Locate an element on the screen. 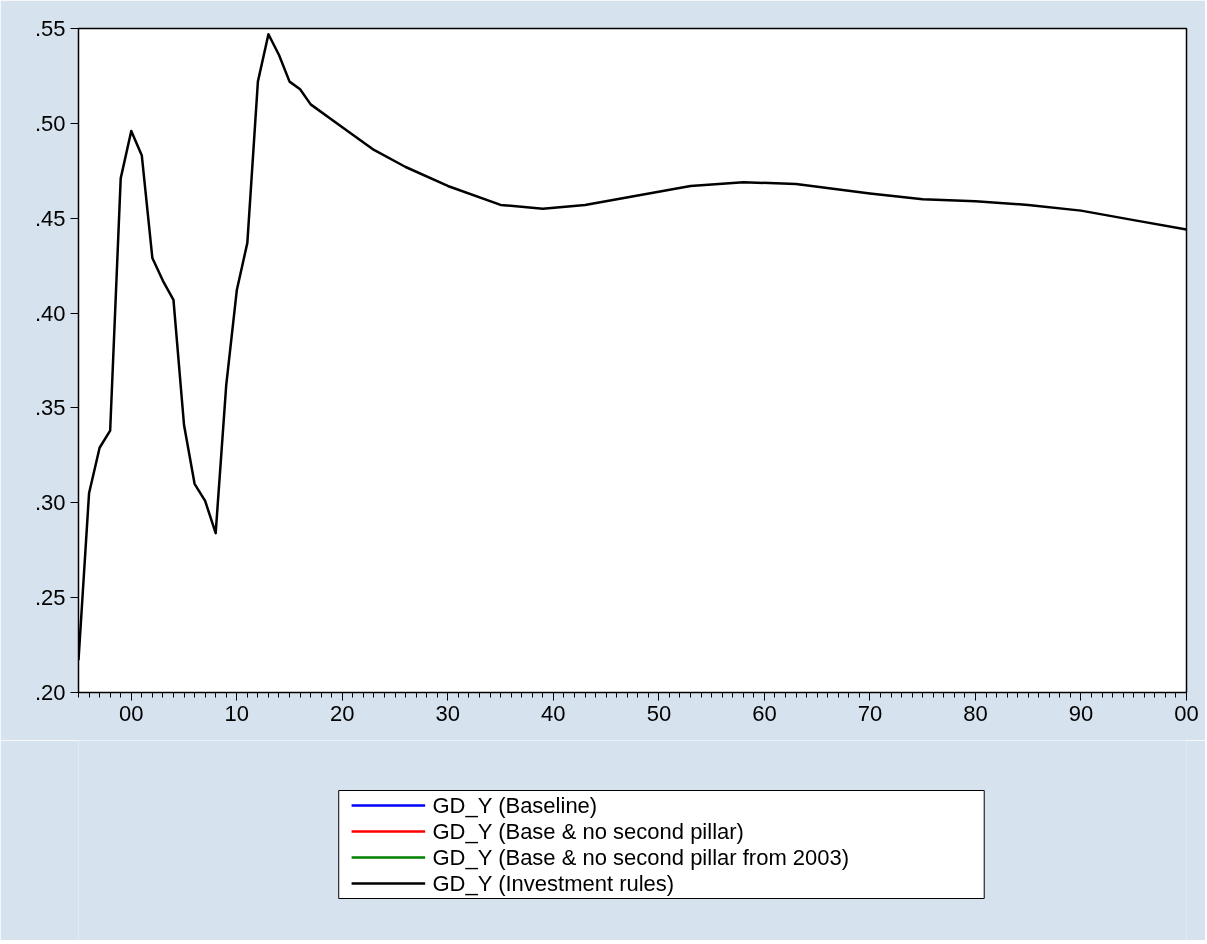 The width and height of the screenshot is (1207, 944). y-tick-label: .35 is located at coordinates (50, 408).